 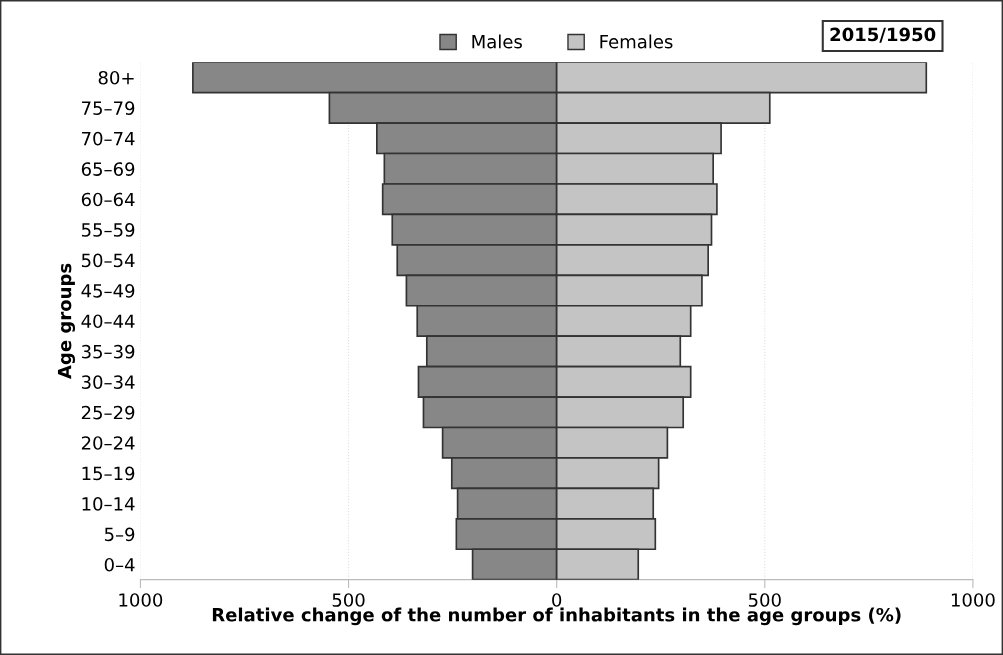 What do you see at coordinates (557, 600) in the screenshot?
I see `x-tick-label: 0` at bounding box center [557, 600].